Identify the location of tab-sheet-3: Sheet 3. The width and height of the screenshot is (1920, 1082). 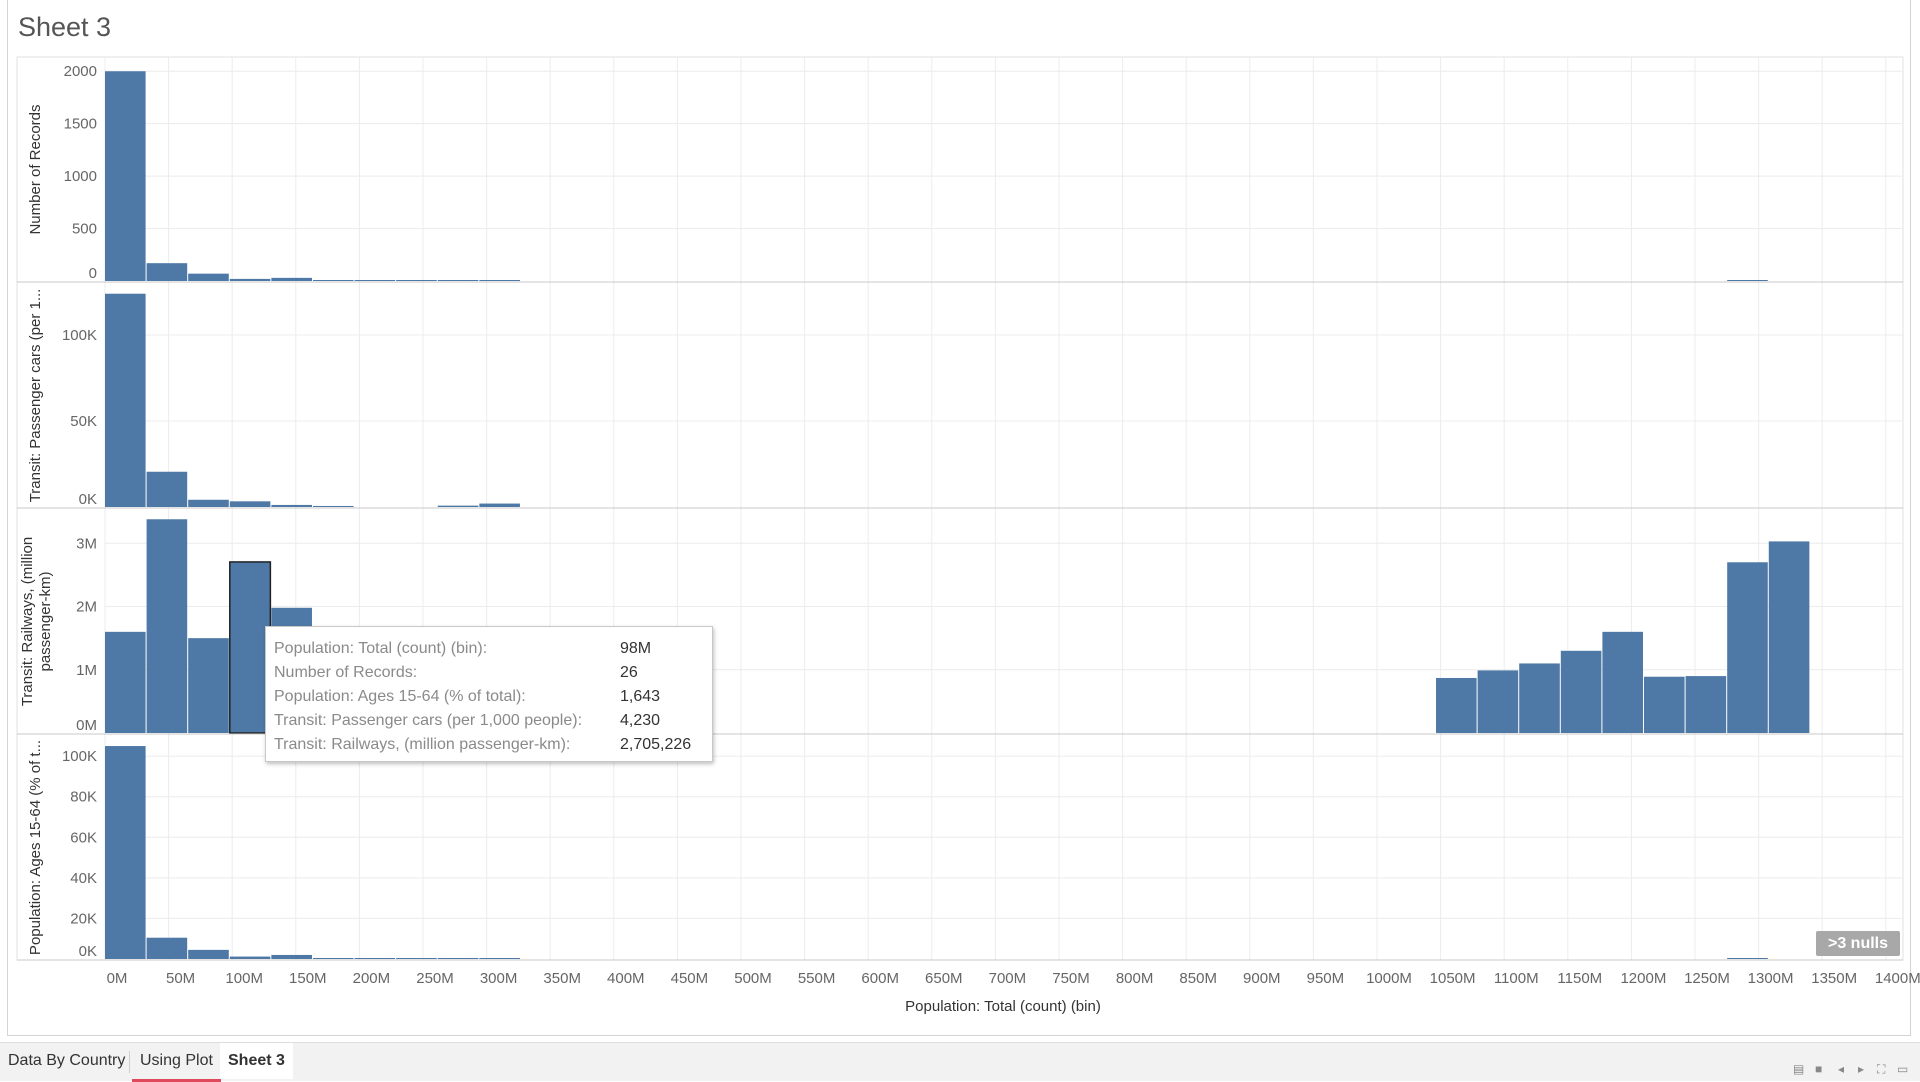
(256, 1061).